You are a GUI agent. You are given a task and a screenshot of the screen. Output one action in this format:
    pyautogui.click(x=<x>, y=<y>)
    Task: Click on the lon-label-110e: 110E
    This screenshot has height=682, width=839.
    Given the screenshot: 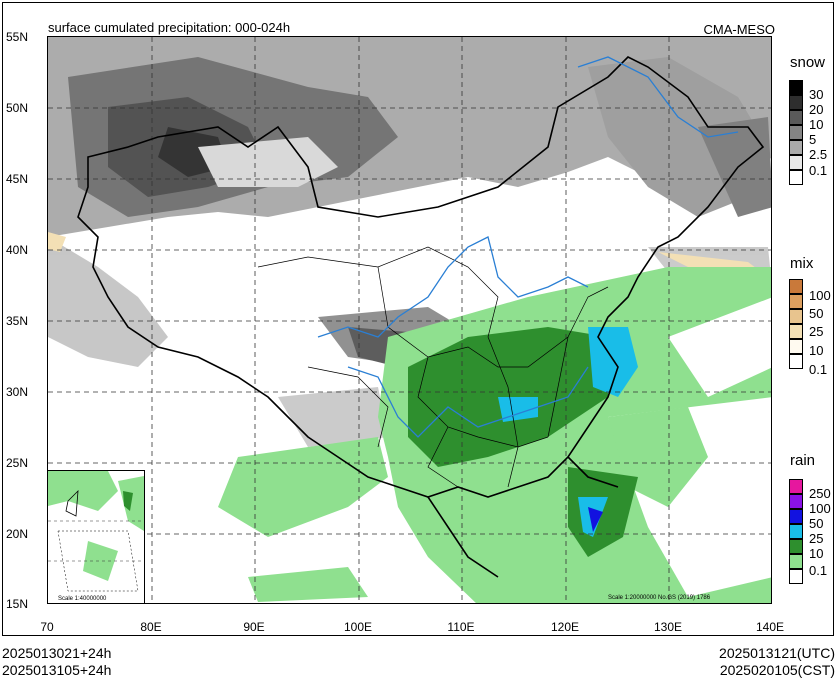 What is the action you would take?
    pyautogui.click(x=461, y=627)
    